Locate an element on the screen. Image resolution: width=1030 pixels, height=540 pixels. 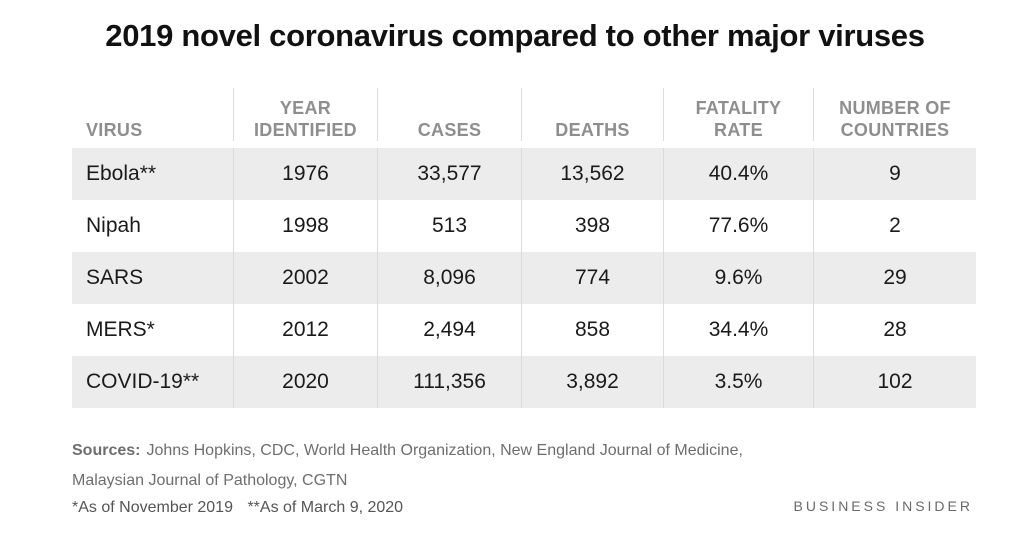
table-cell: 2,494 is located at coordinates (450, 330).